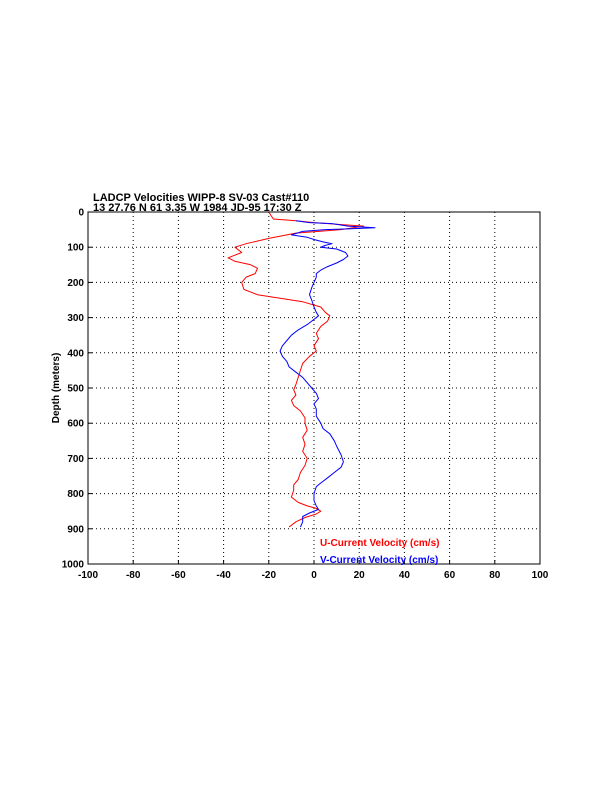 This screenshot has width=612, height=792. I want to click on series-line-u-current, so click(296, 369).